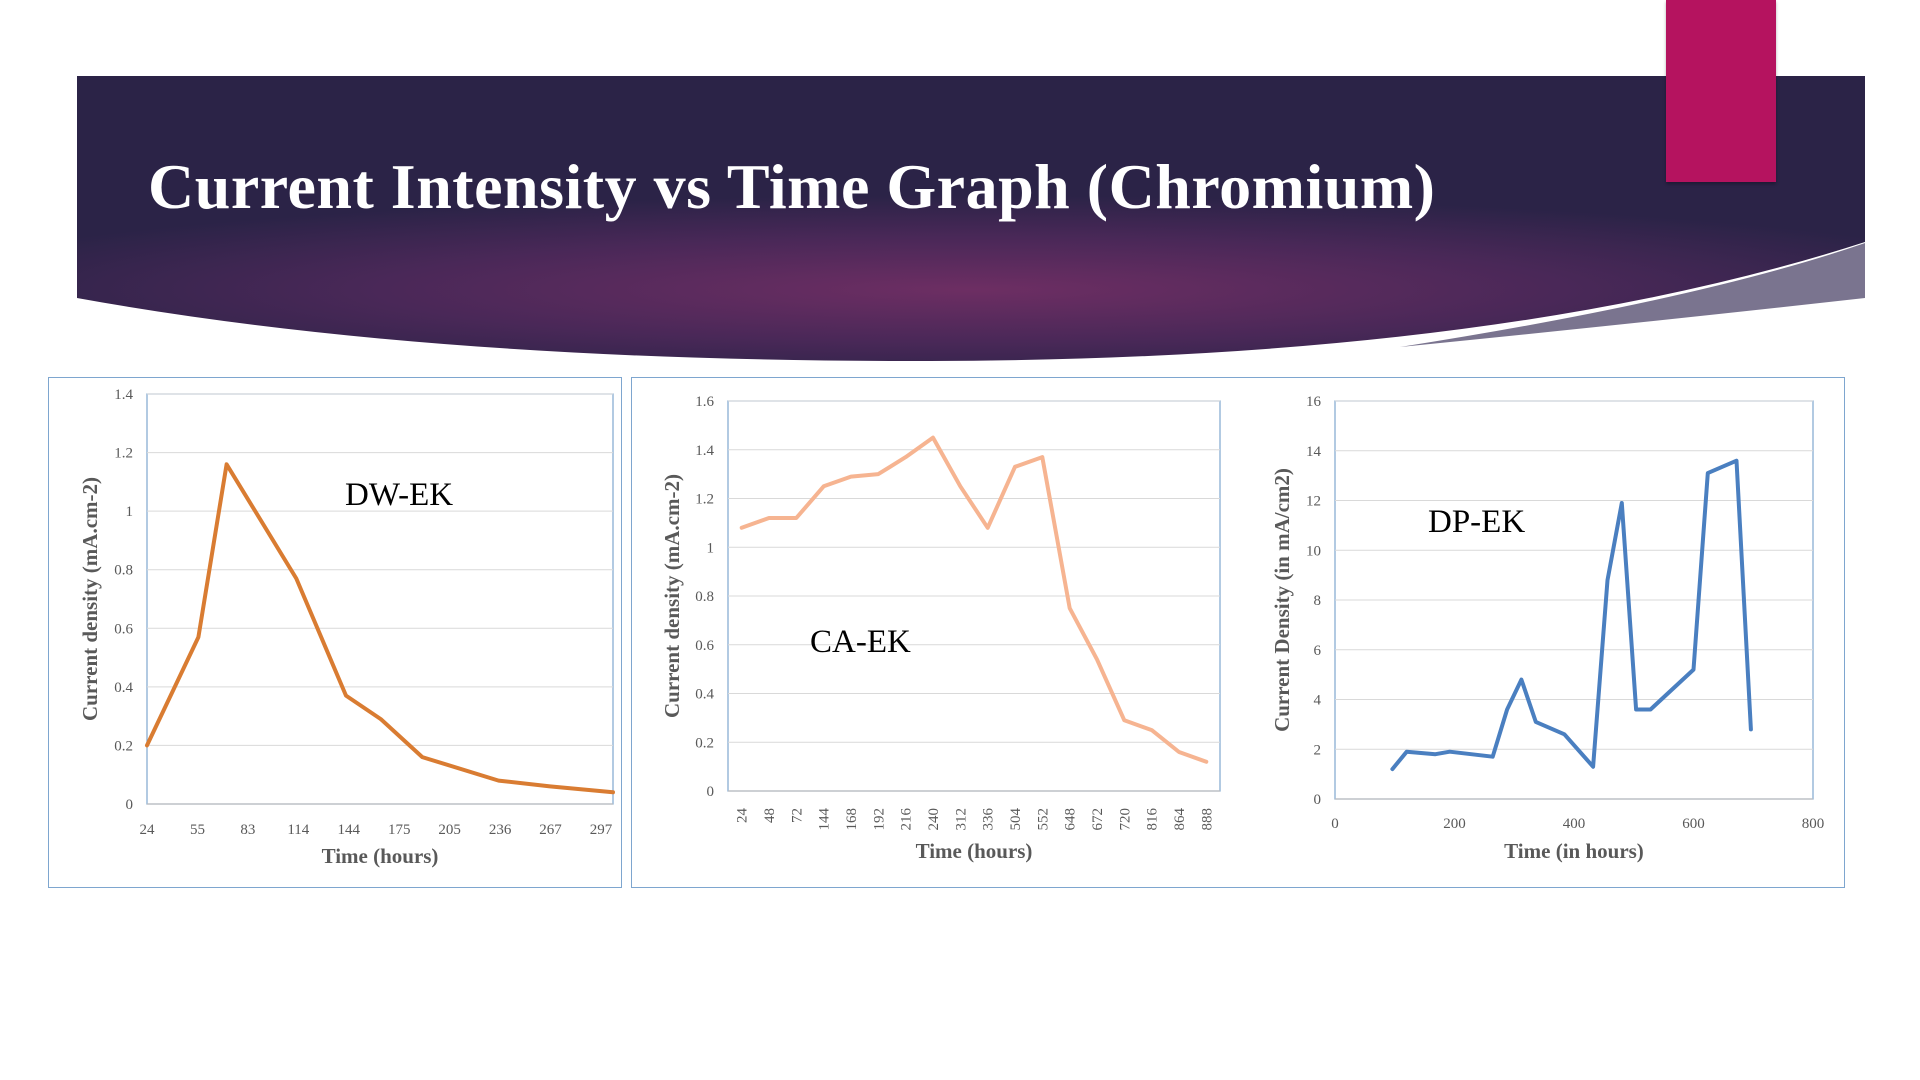 Image resolution: width=1920 pixels, height=1080 pixels. I want to click on dw-x-tick-label: 114, so click(298, 830).